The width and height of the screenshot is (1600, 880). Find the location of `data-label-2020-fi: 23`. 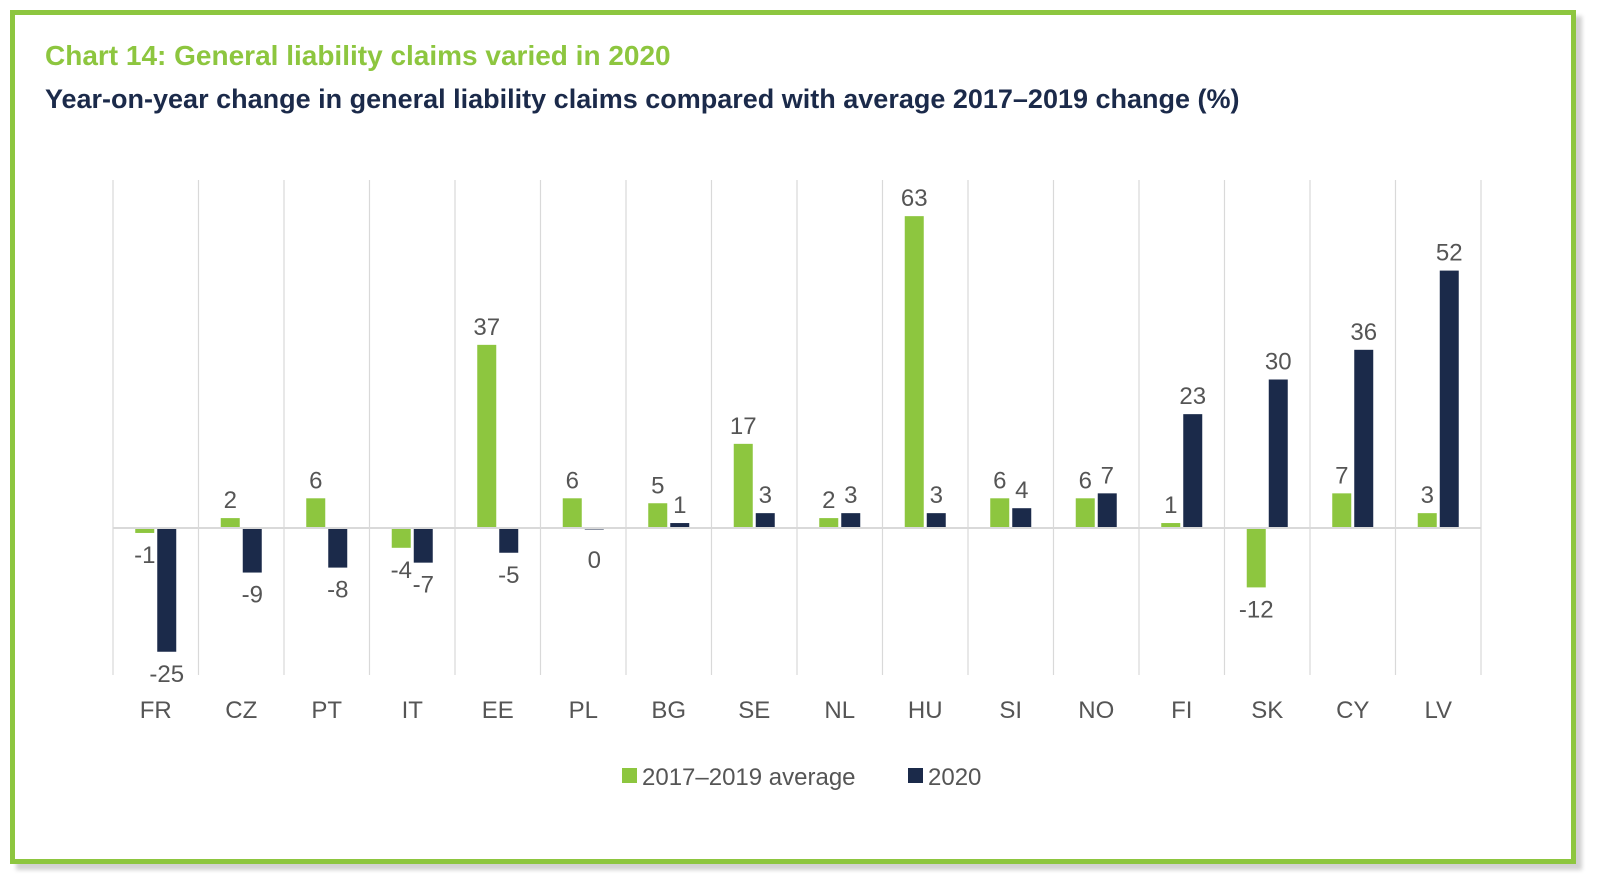

data-label-2020-fi: 23 is located at coordinates (1192, 396).